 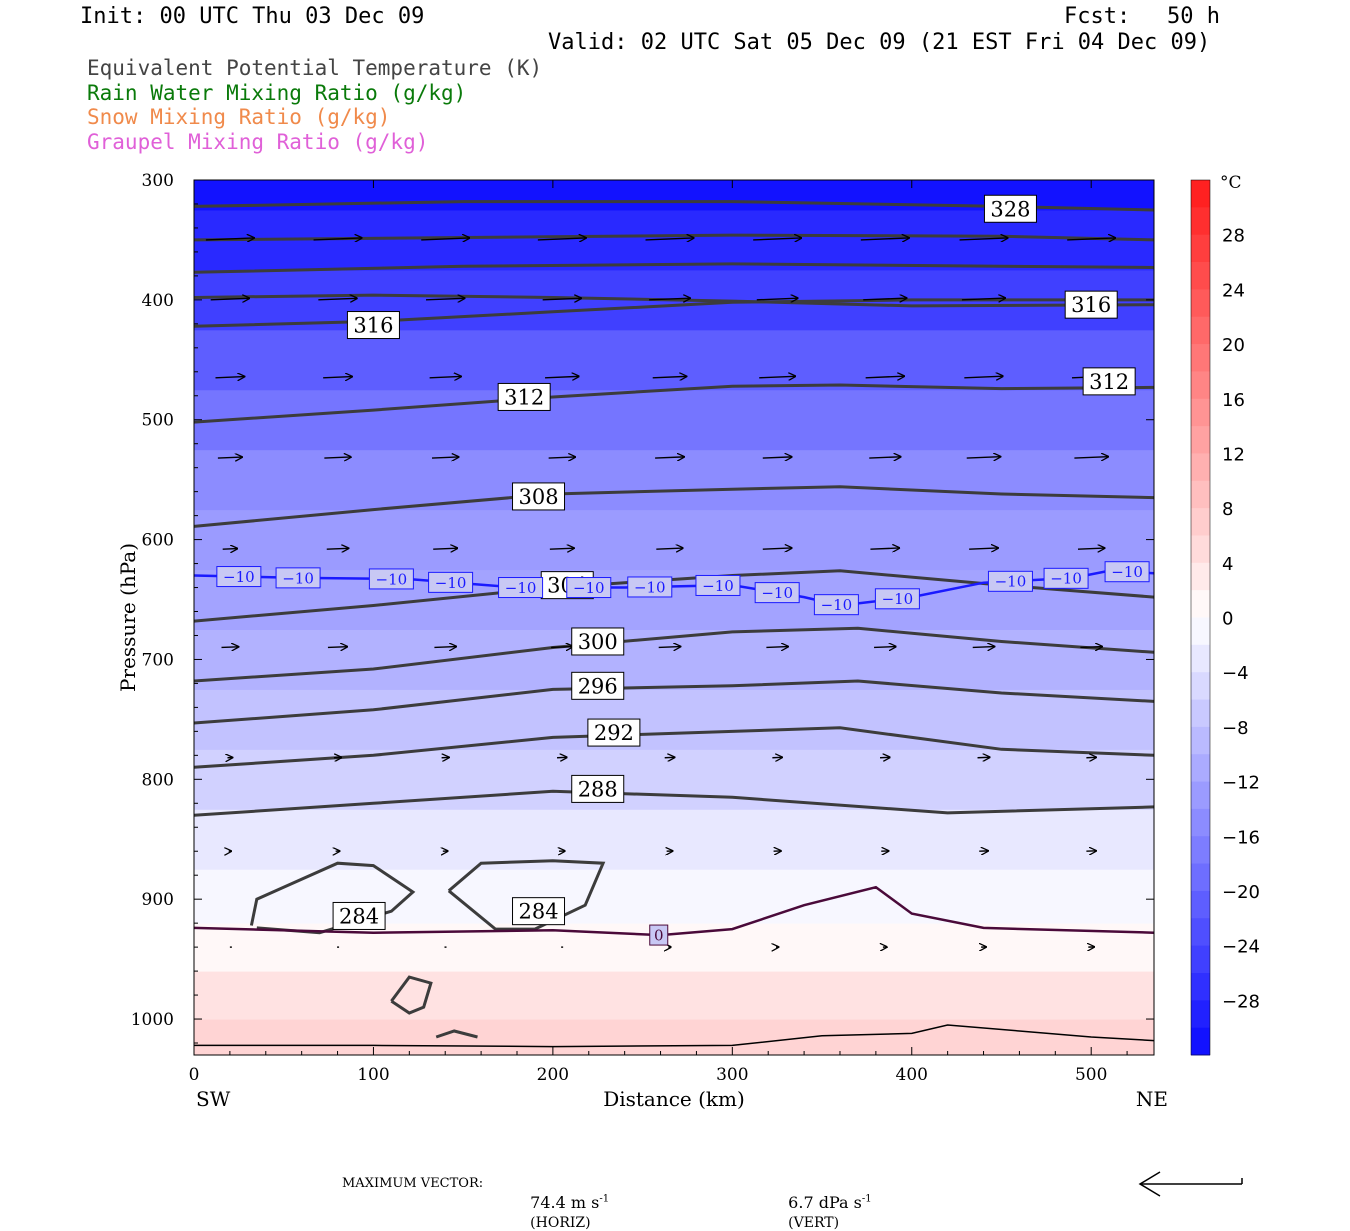 I want to click on contour-label-text: 328, so click(x=1010, y=209).